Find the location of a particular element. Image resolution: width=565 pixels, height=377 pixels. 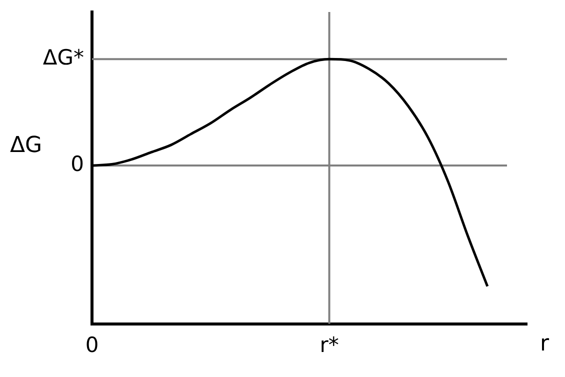

ref-line-label: ΔG* is located at coordinates (63, 58).